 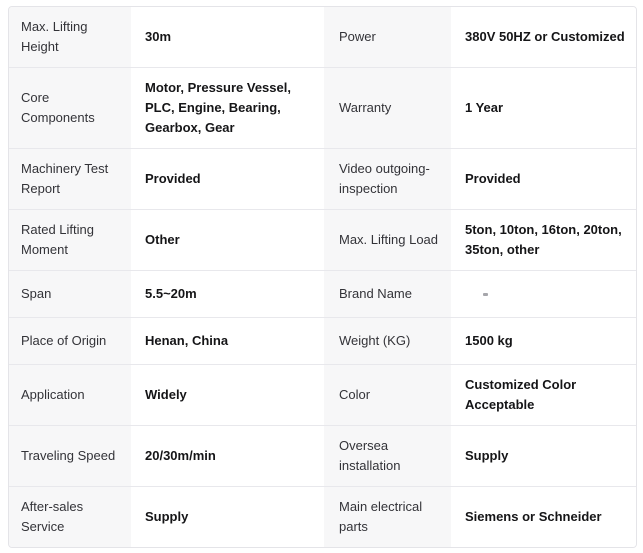 I want to click on spec-value-text: Customized Color Acceptable, so click(x=521, y=394).